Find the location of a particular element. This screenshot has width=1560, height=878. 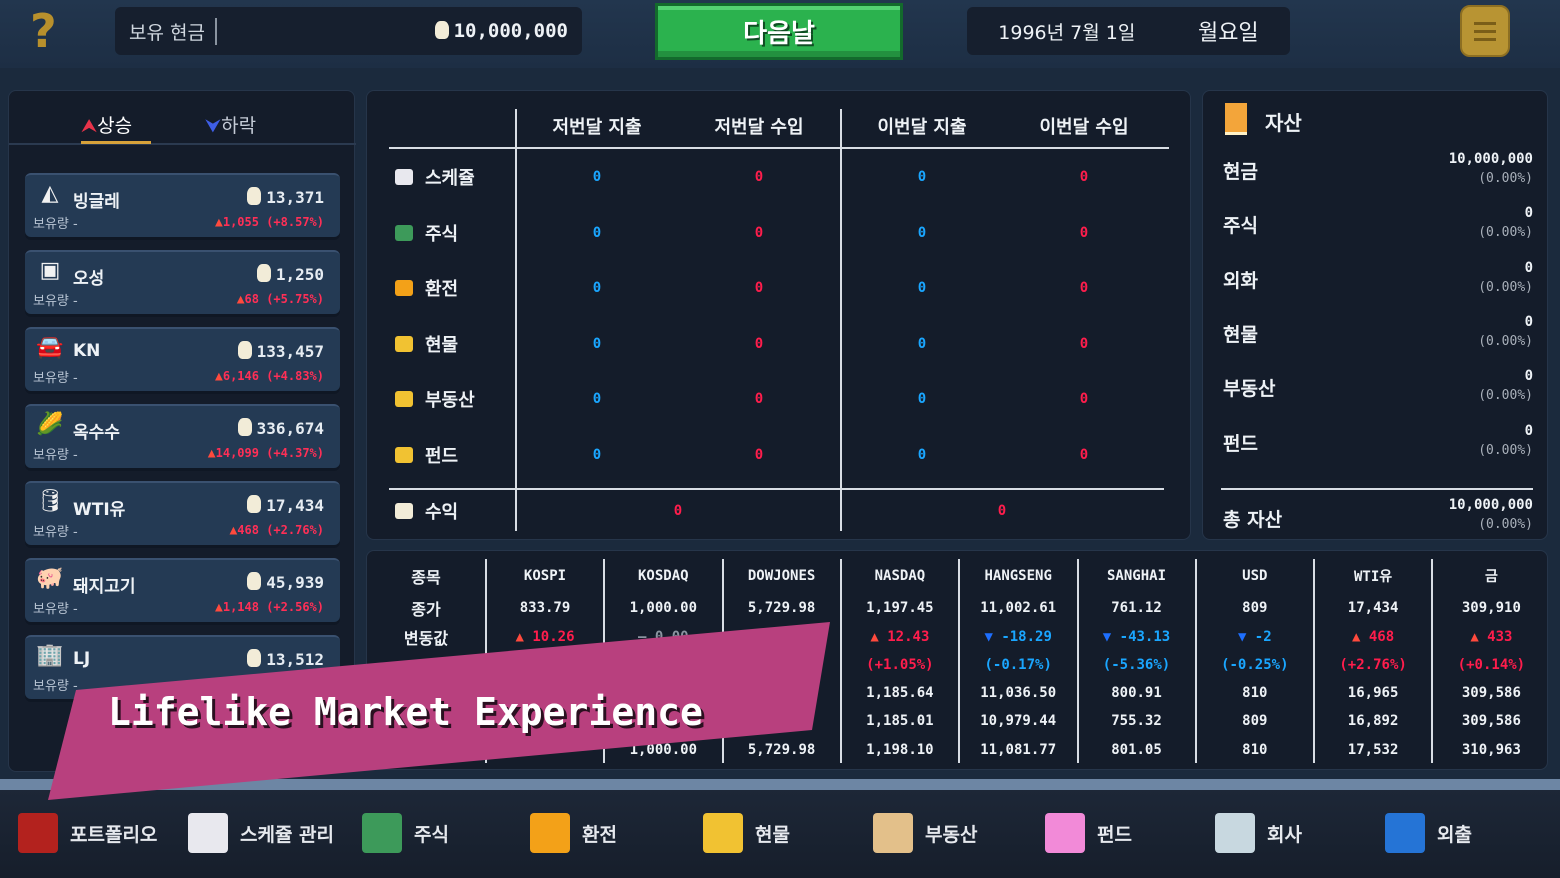

stock-card: ▣ 오성 1,250 보유량 - ▲68 (+5.75%) is located at coordinates (182, 282).